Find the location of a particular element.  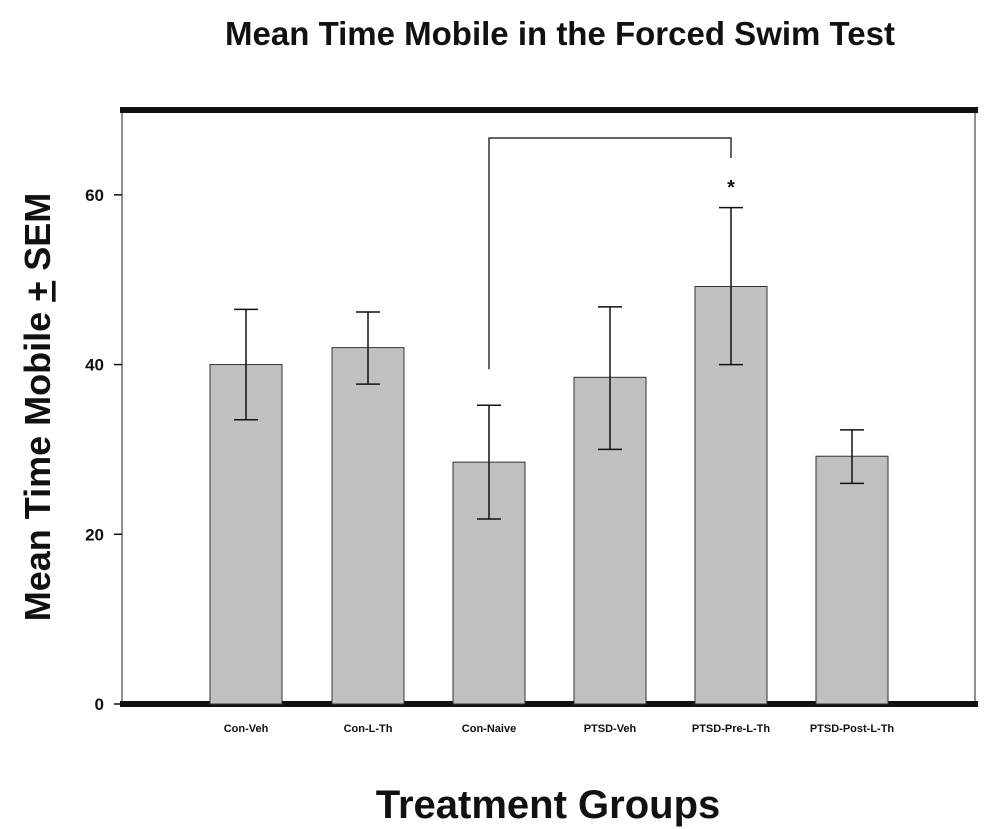

y-ticks-group: 0 20 40 60 is located at coordinates (103, 450).